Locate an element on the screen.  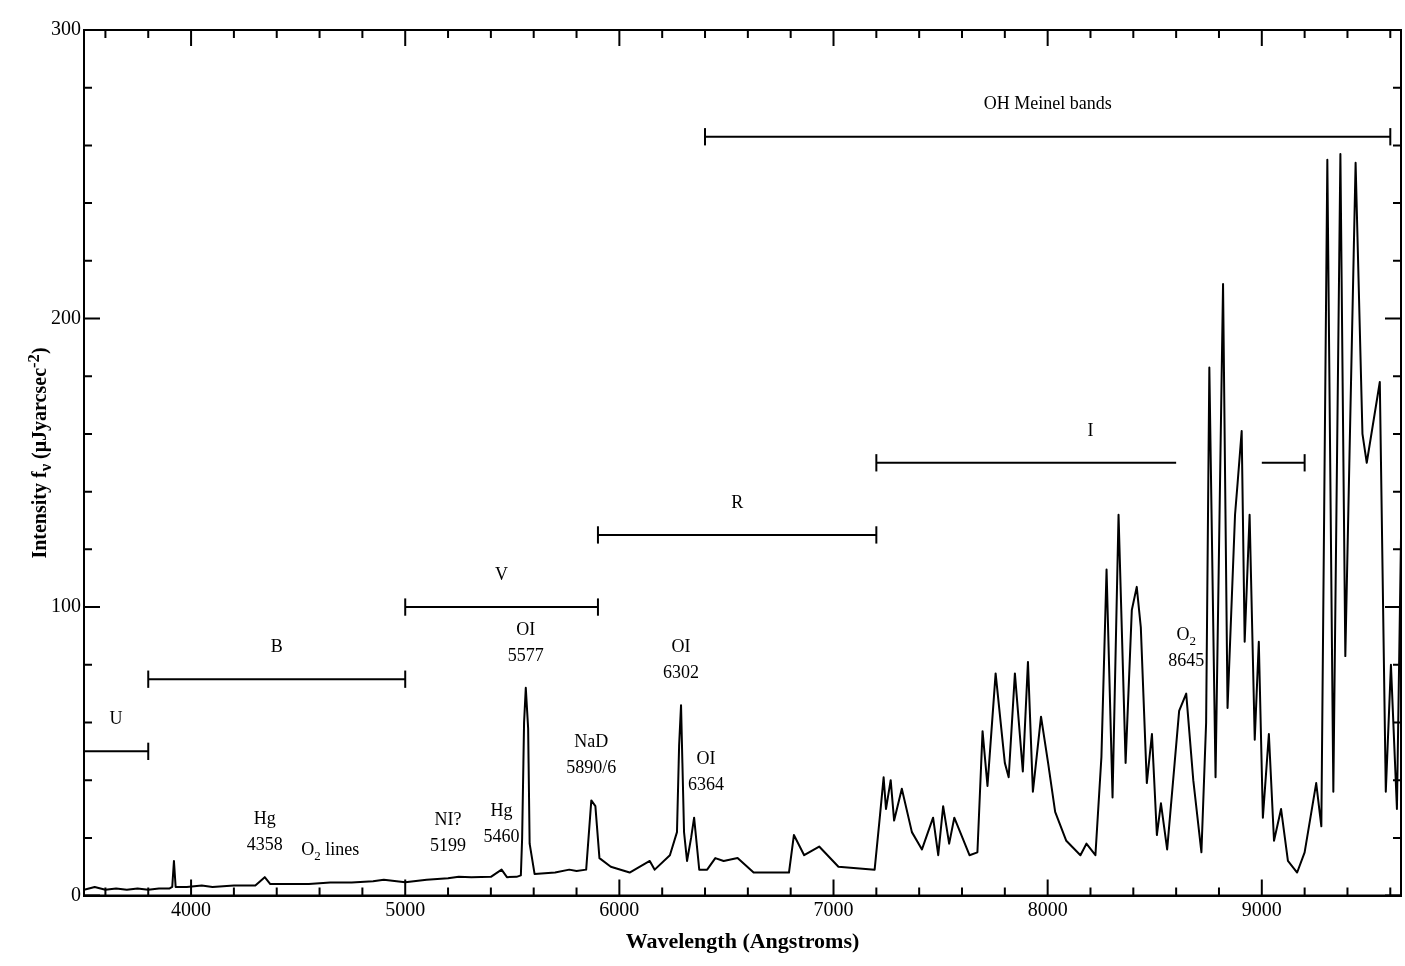
annotation: R is located at coordinates (737, 501).